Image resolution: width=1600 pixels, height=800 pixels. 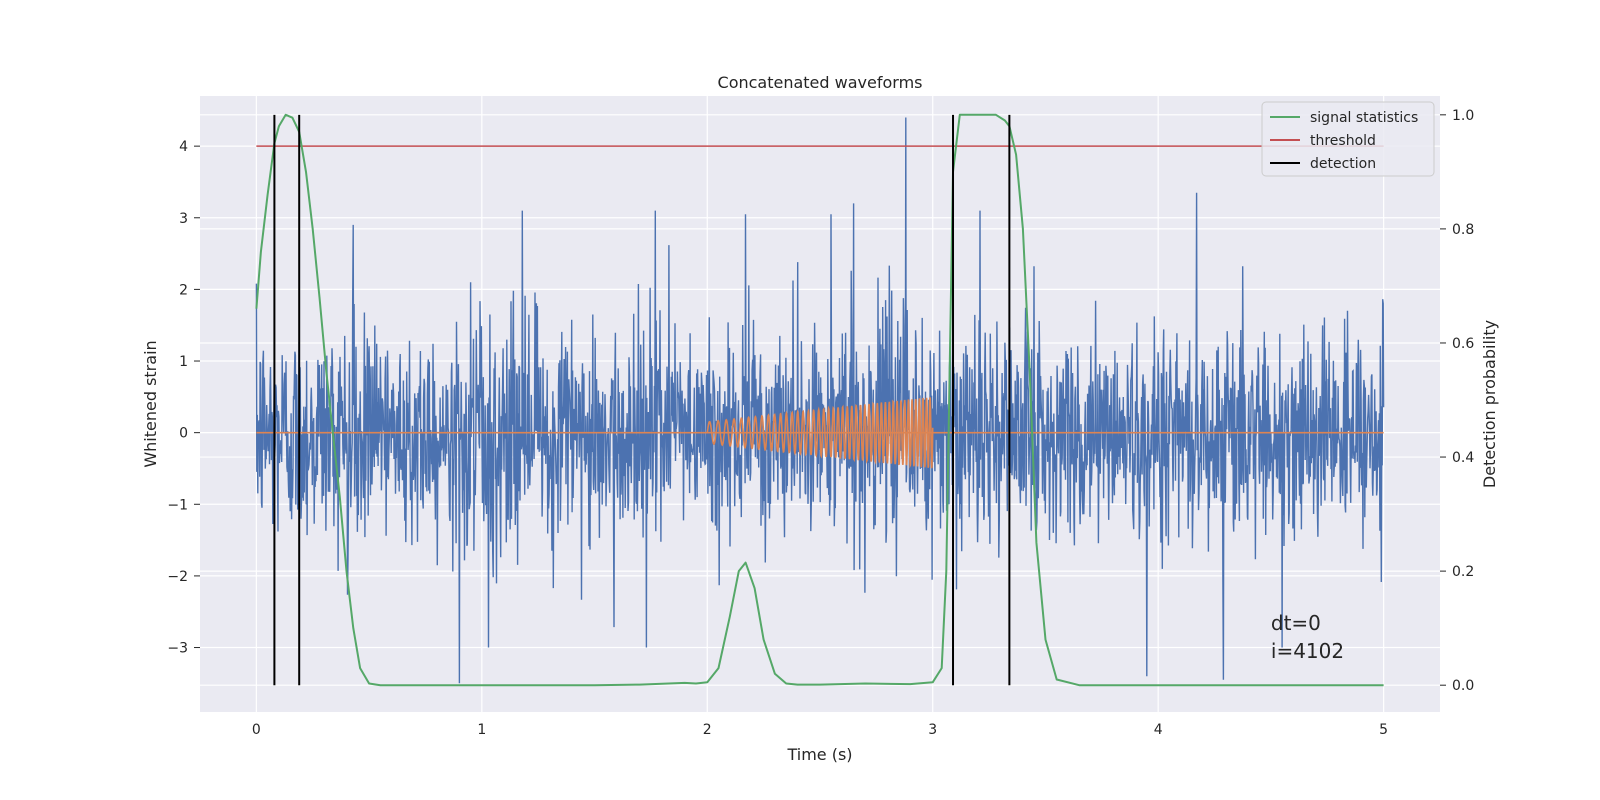 I want to click on template-series, so click(x=820, y=433).